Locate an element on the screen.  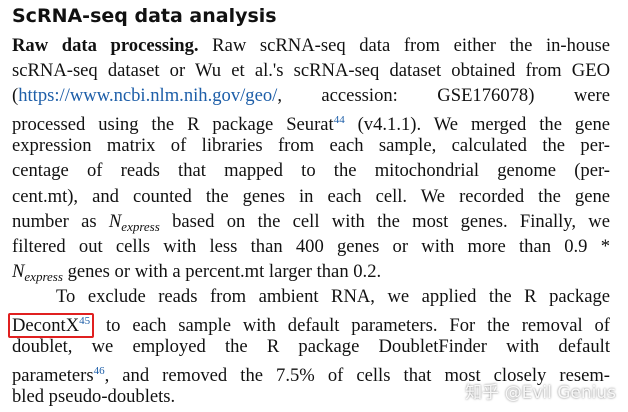
citation: 46 is located at coordinates (99, 371).